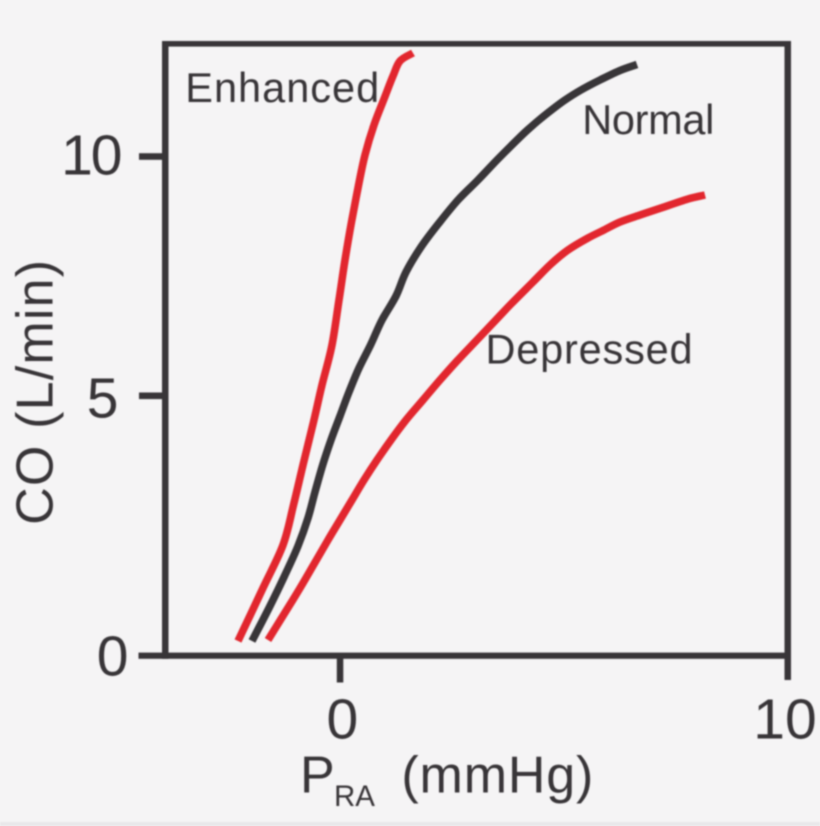 This screenshot has height=826, width=820. What do you see at coordinates (354, 796) in the screenshot?
I see `svg-text: RA` at bounding box center [354, 796].